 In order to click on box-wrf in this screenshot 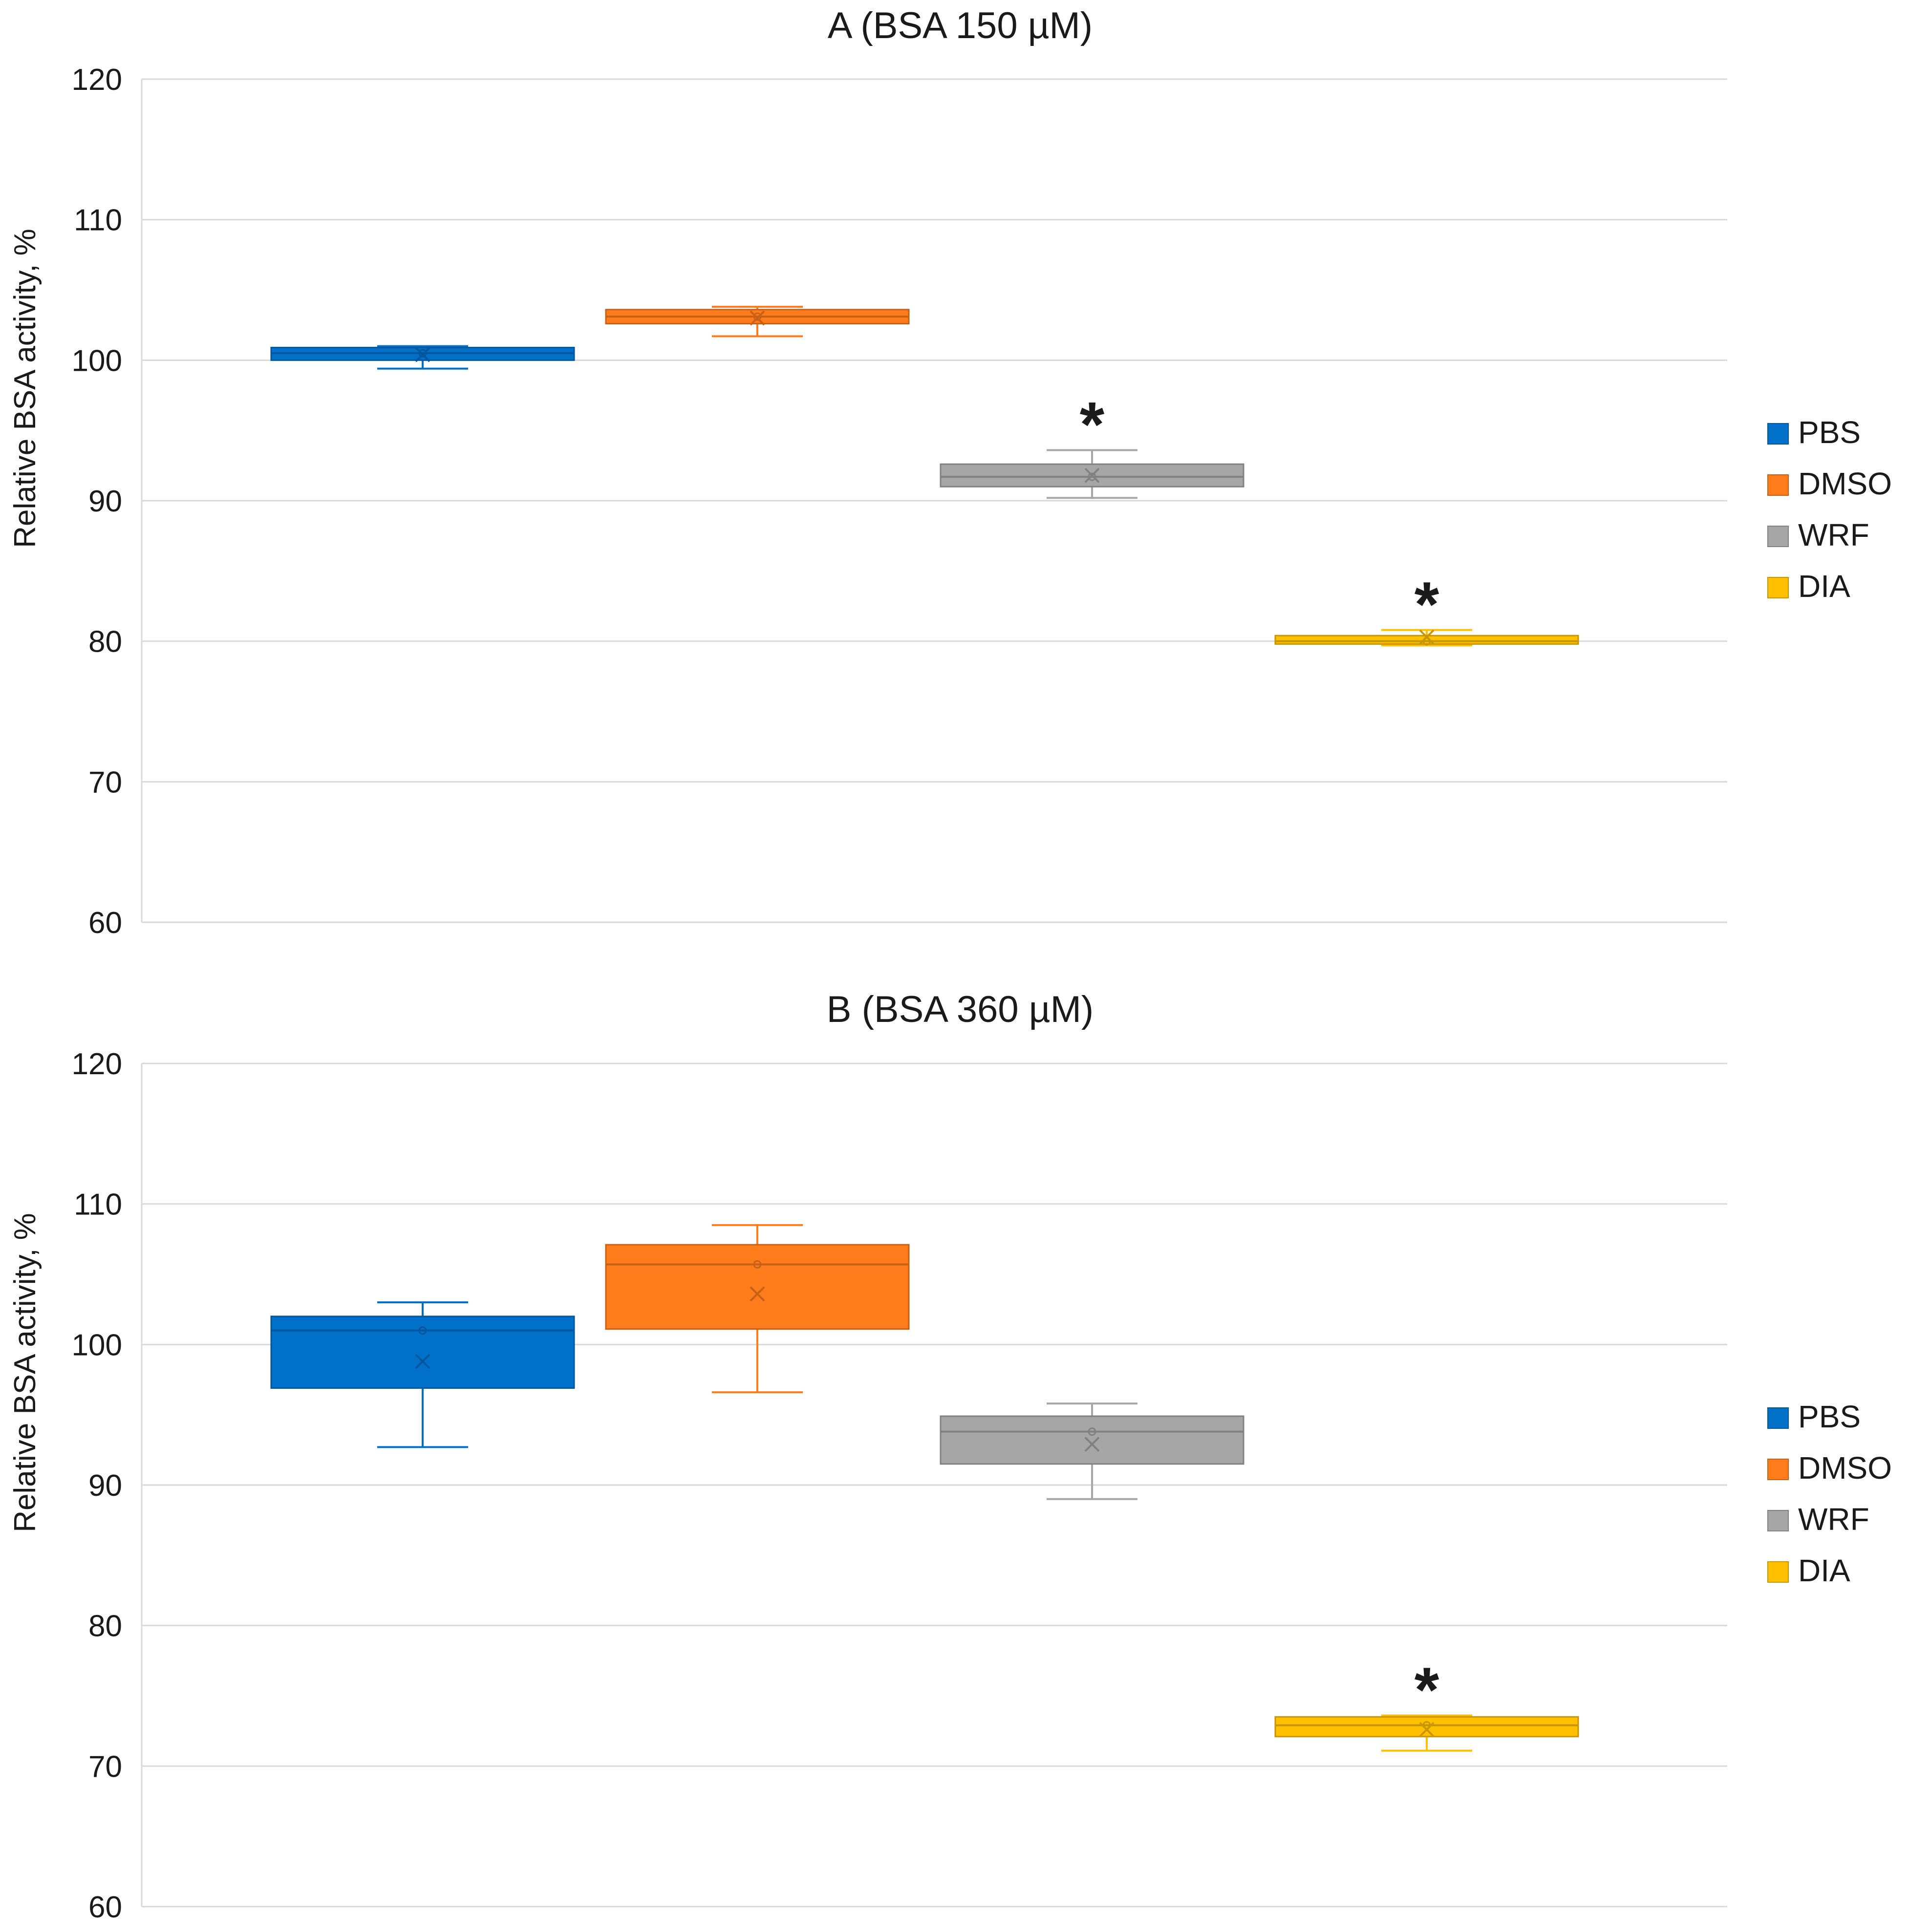, I will do `click(1092, 1451)`.